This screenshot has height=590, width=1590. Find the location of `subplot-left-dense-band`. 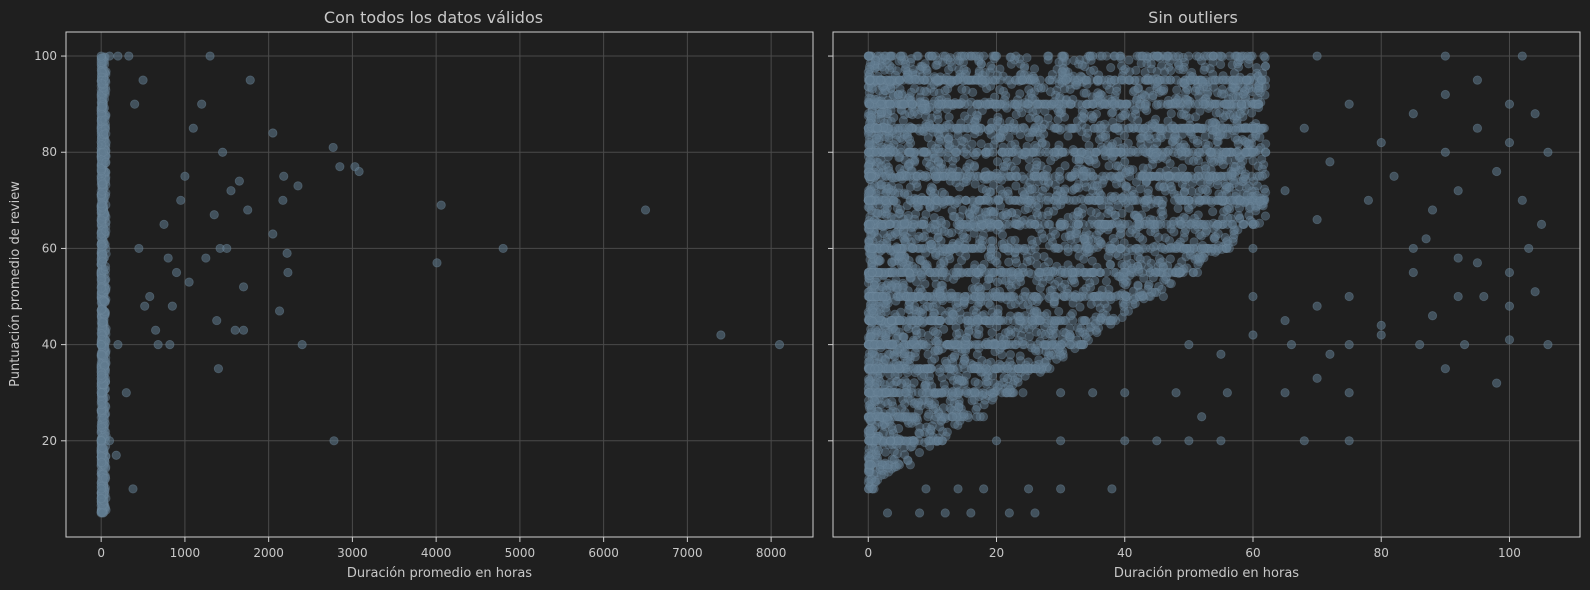

subplot-left-dense-band is located at coordinates (103, 285).